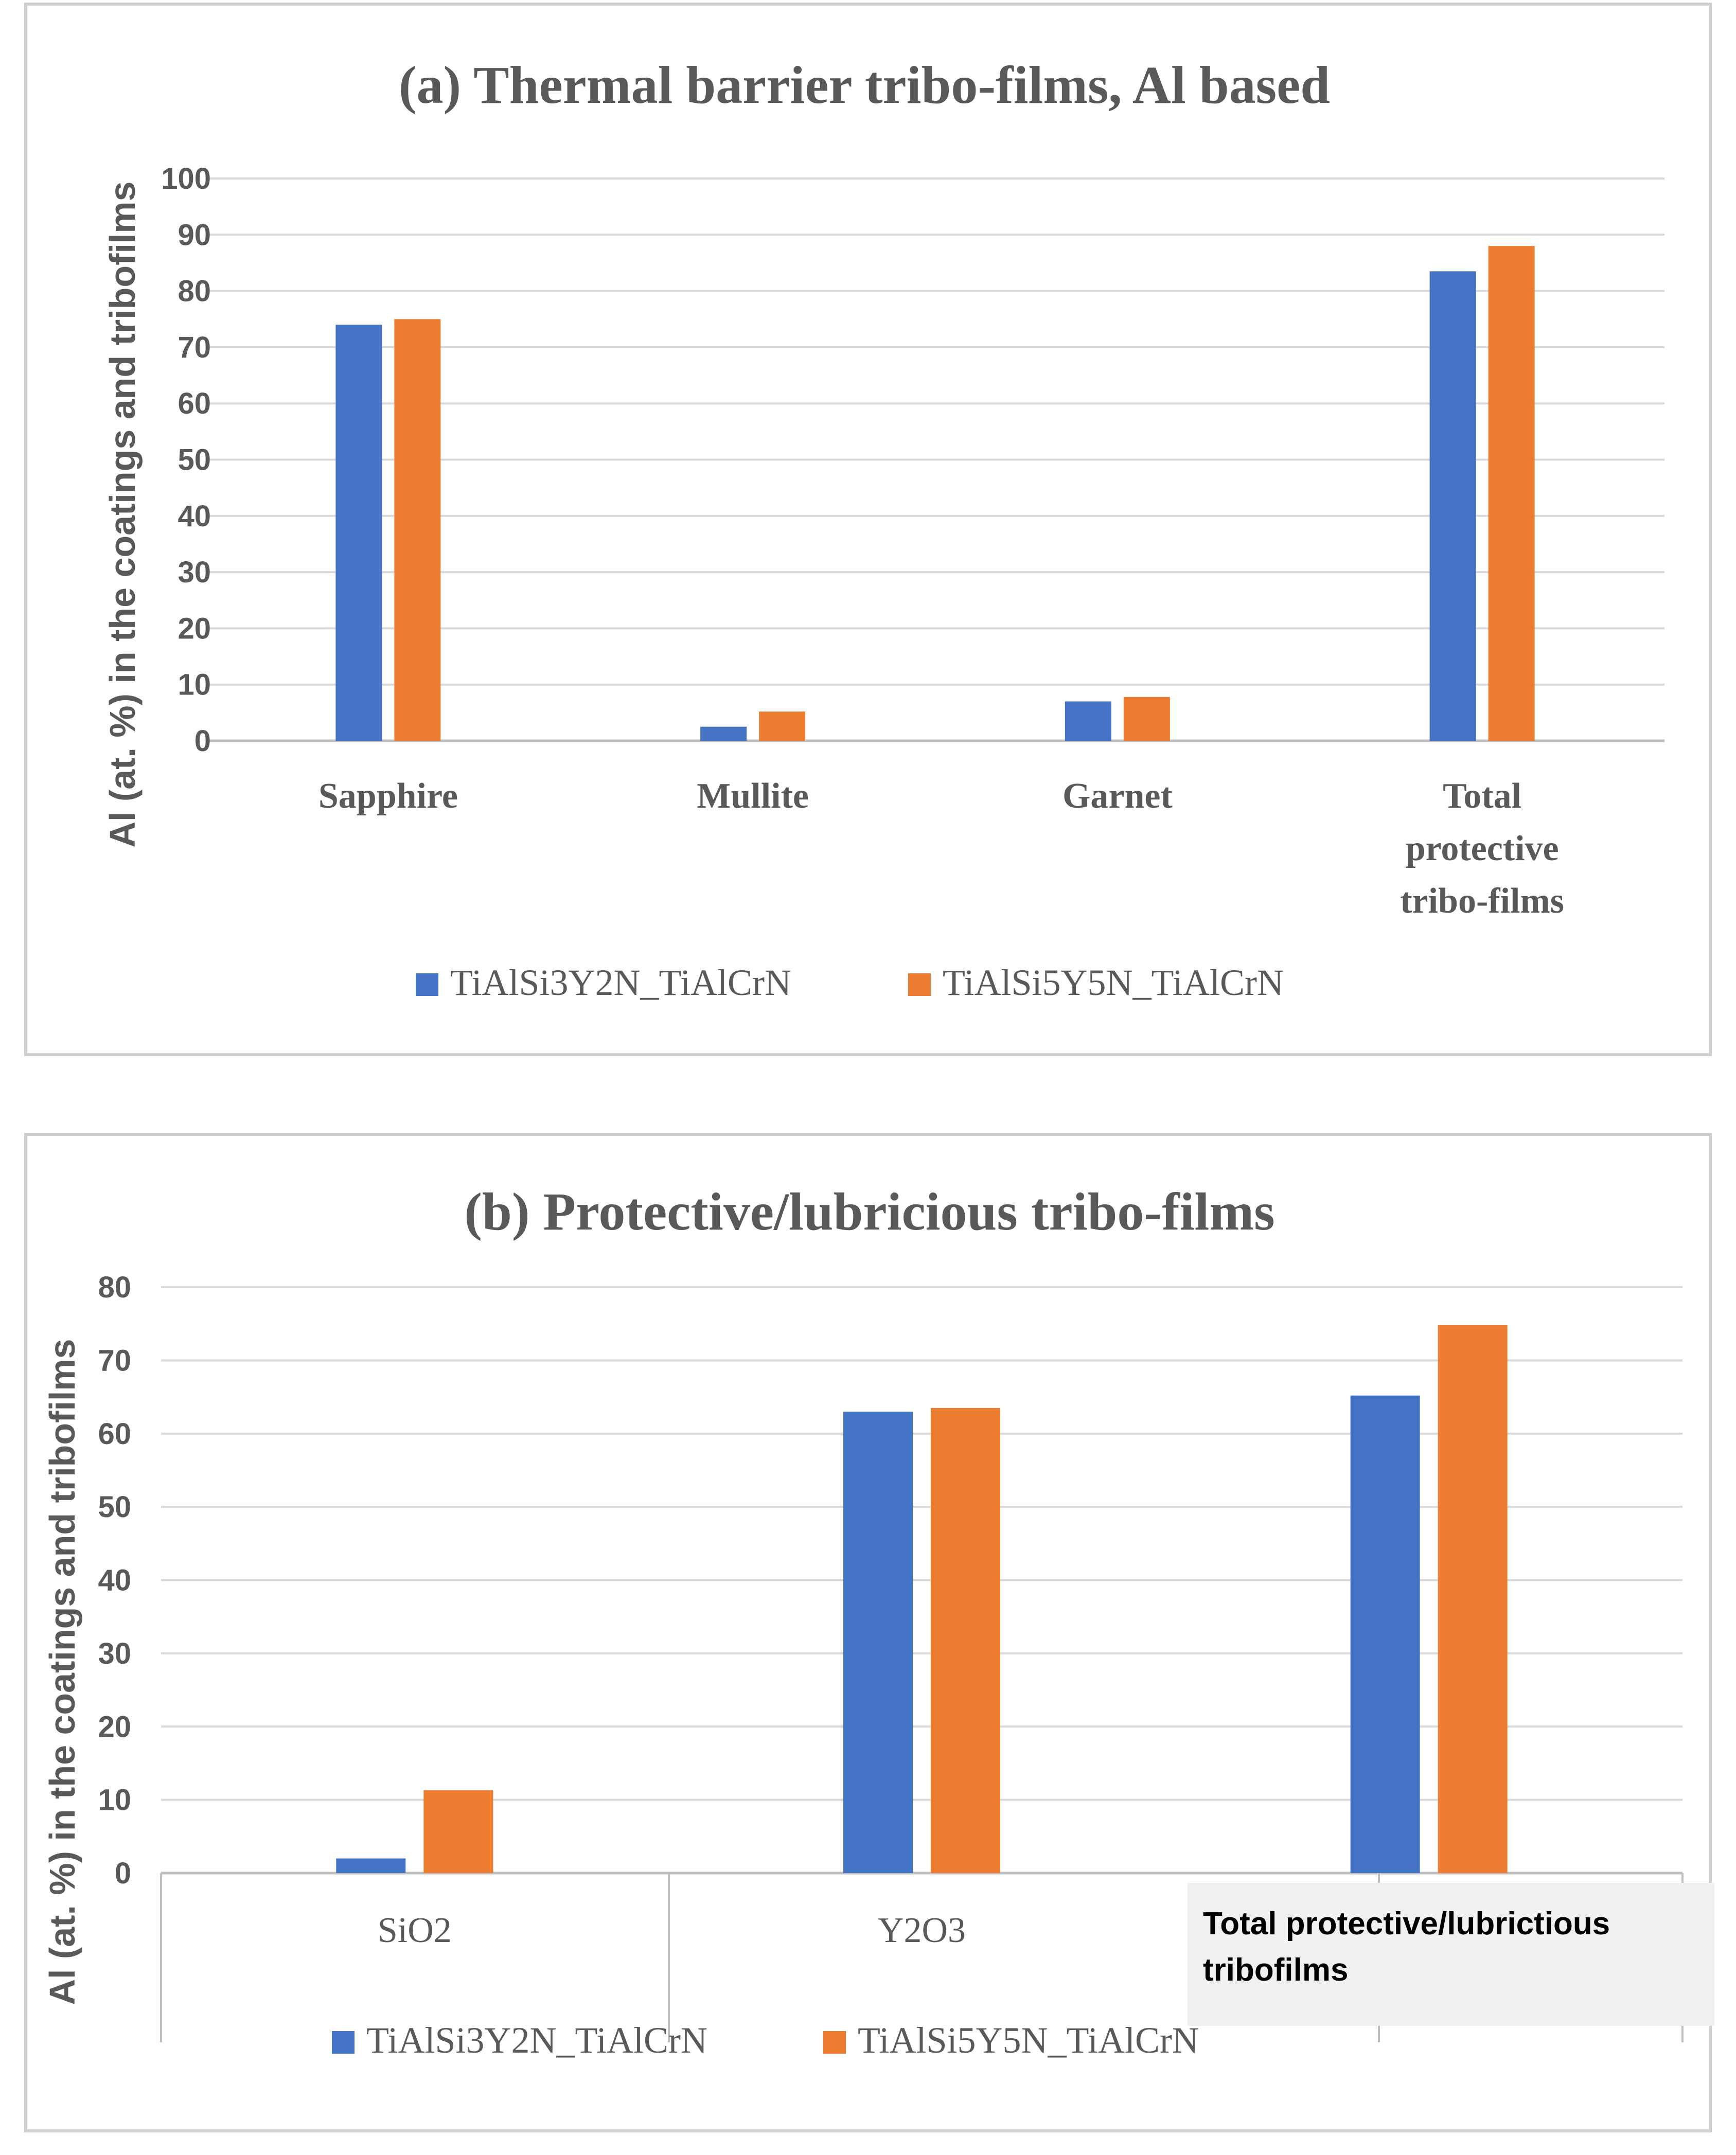  Describe the element at coordinates (123, 1873) in the screenshot. I see `chart-b-y-tick-label: 0` at that location.